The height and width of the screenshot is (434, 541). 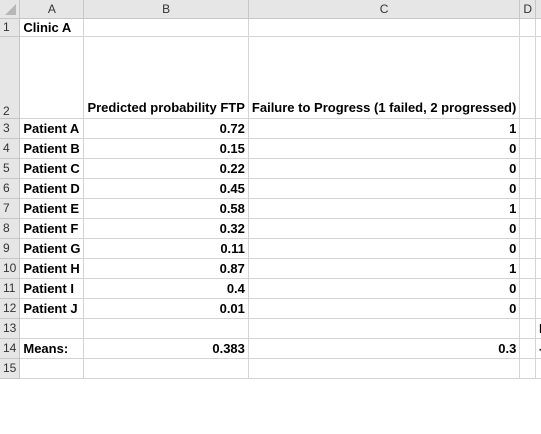 I want to click on cell-b: 0.87, so click(x=166, y=268).